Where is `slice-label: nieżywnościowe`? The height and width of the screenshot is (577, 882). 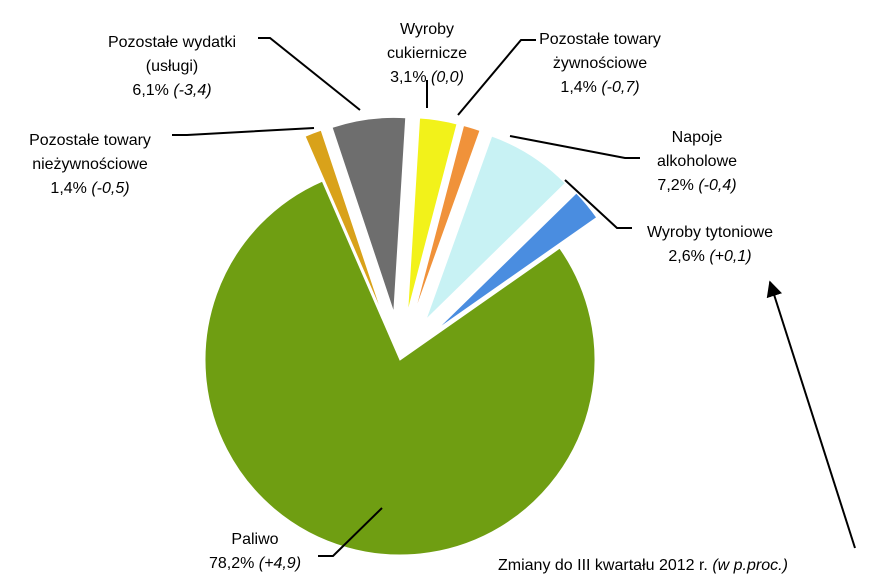 slice-label: nieżywnościowe is located at coordinates (90, 164).